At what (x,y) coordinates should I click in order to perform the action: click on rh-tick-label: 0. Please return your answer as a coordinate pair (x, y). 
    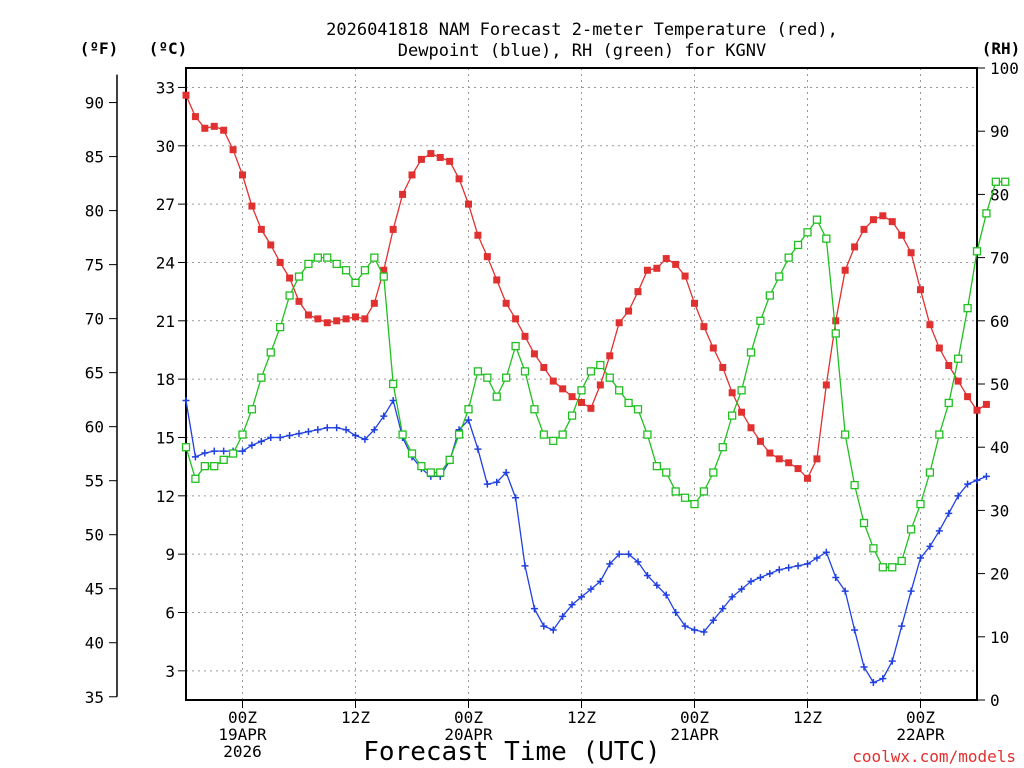
    Looking at the image, I should click on (995, 700).